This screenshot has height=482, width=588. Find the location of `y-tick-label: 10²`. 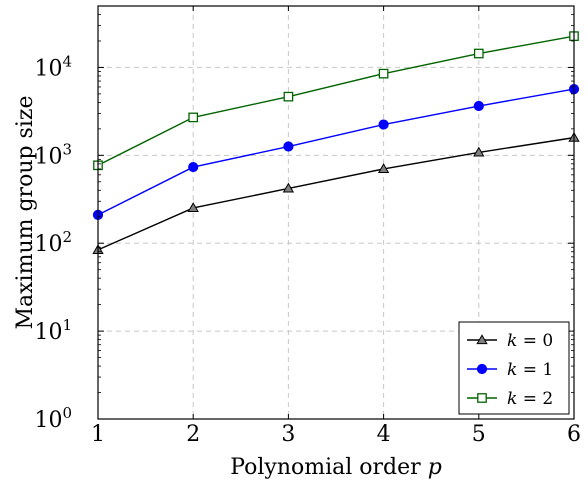

y-tick-label: 10² is located at coordinates (53, 242).